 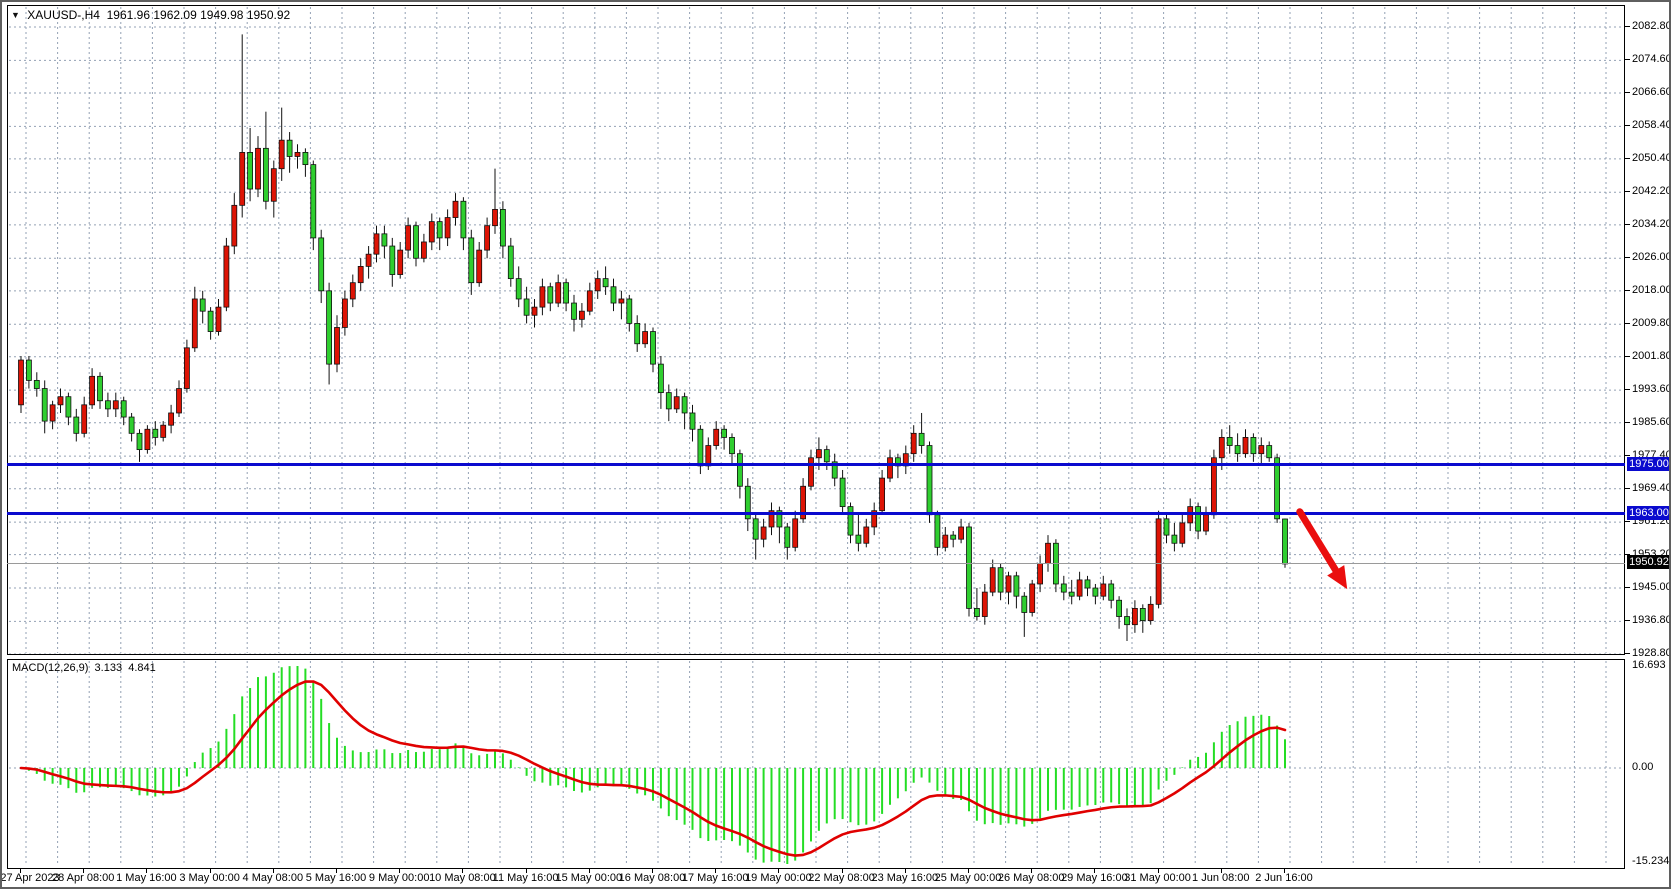 I want to click on price-tick-label: 2026.00, so click(x=1651, y=257).